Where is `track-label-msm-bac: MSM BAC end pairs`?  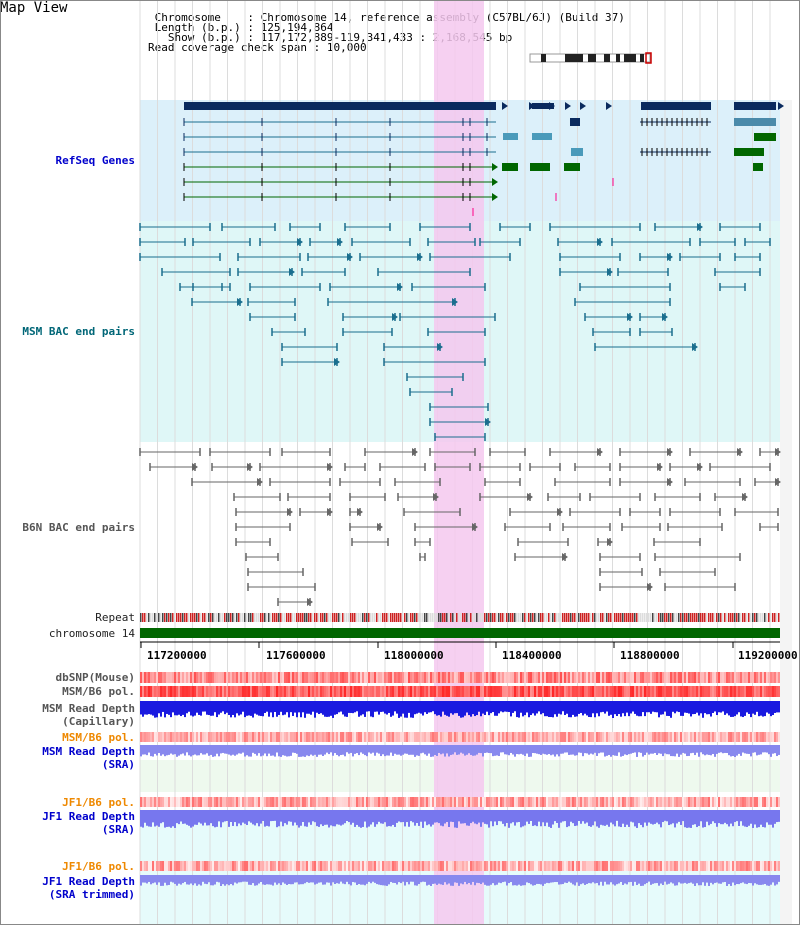
track-label-msm-bac: MSM BAC end pairs is located at coordinates (78, 331).